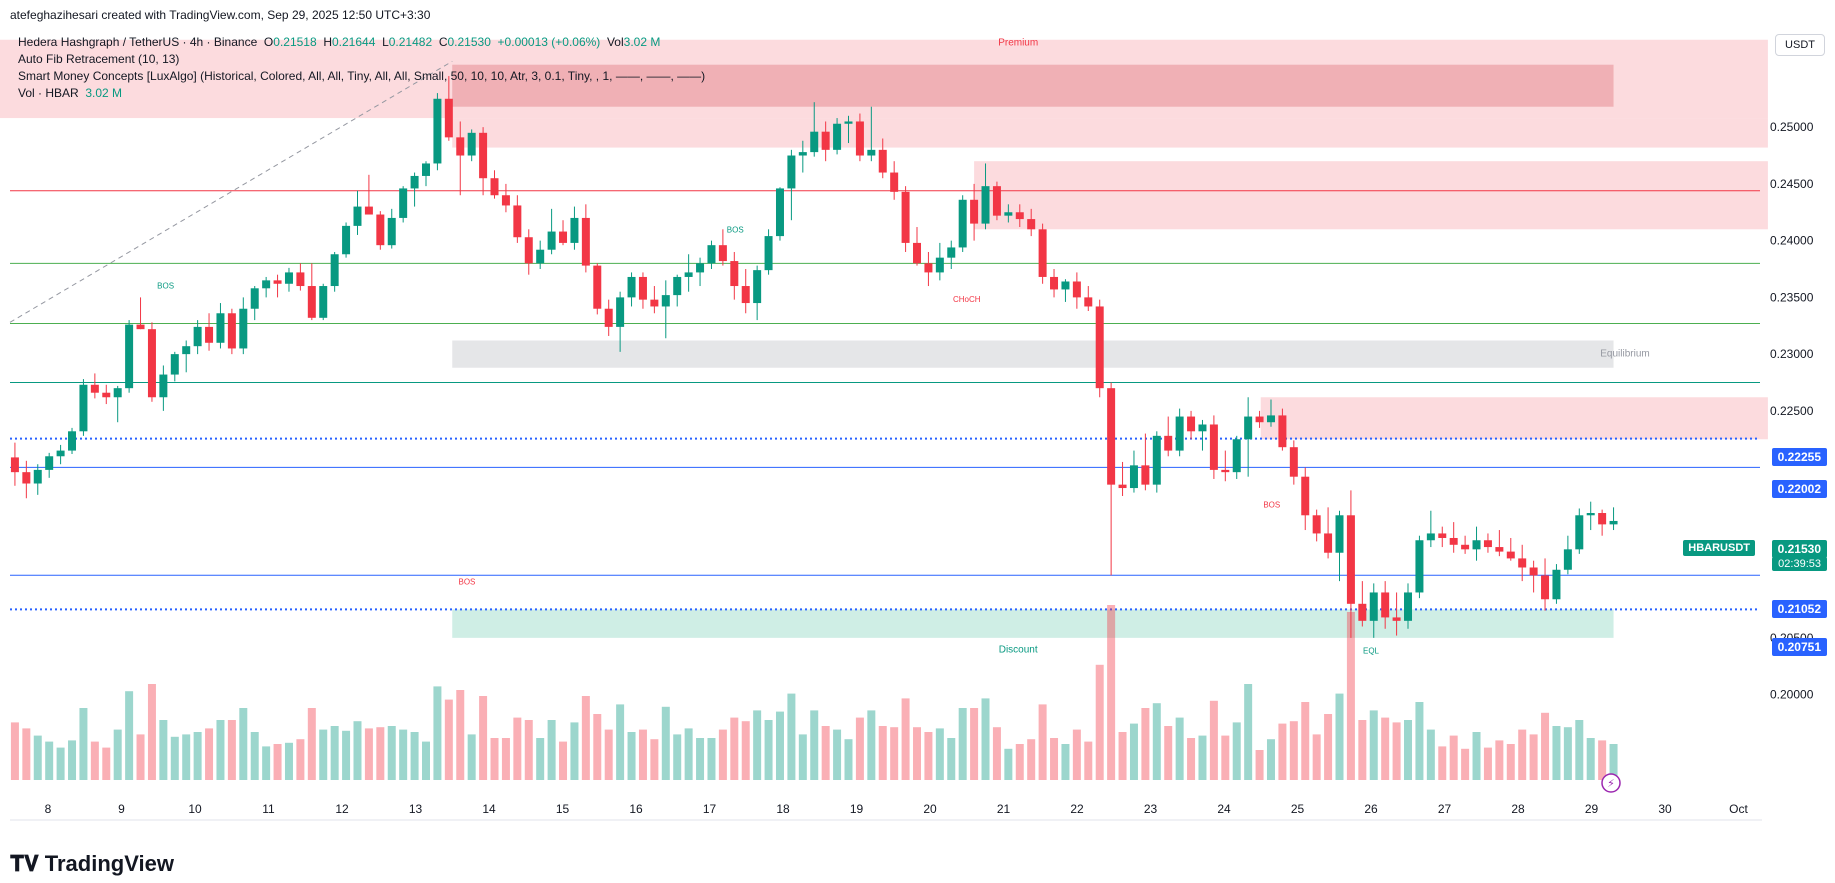  What do you see at coordinates (104, 93) in the screenshot?
I see `indicator-volume-value: 3.02 M` at bounding box center [104, 93].